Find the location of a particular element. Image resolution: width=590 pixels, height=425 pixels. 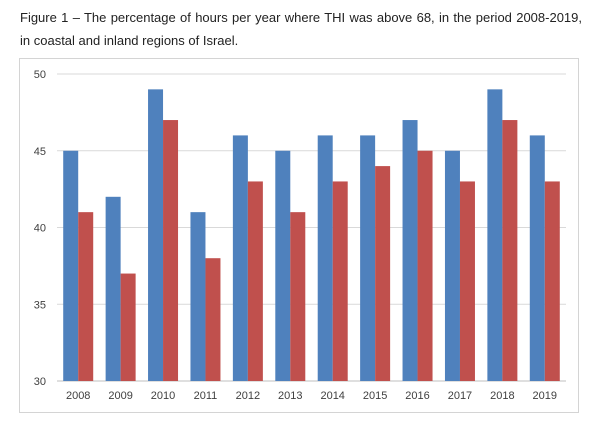

y-tick-label: 30 is located at coordinates (40, 382).